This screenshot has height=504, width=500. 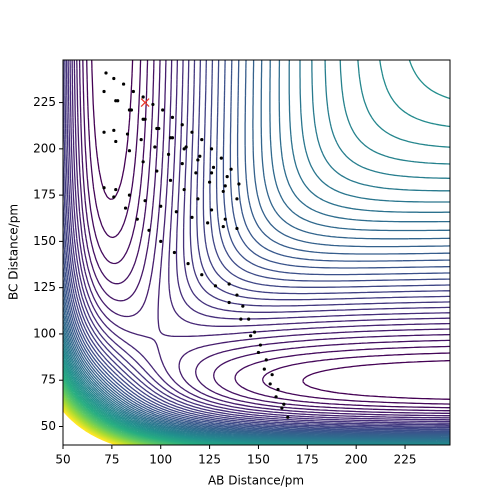 What do you see at coordinates (44, 241) in the screenshot?
I see `y-tick-label: 150` at bounding box center [44, 241].